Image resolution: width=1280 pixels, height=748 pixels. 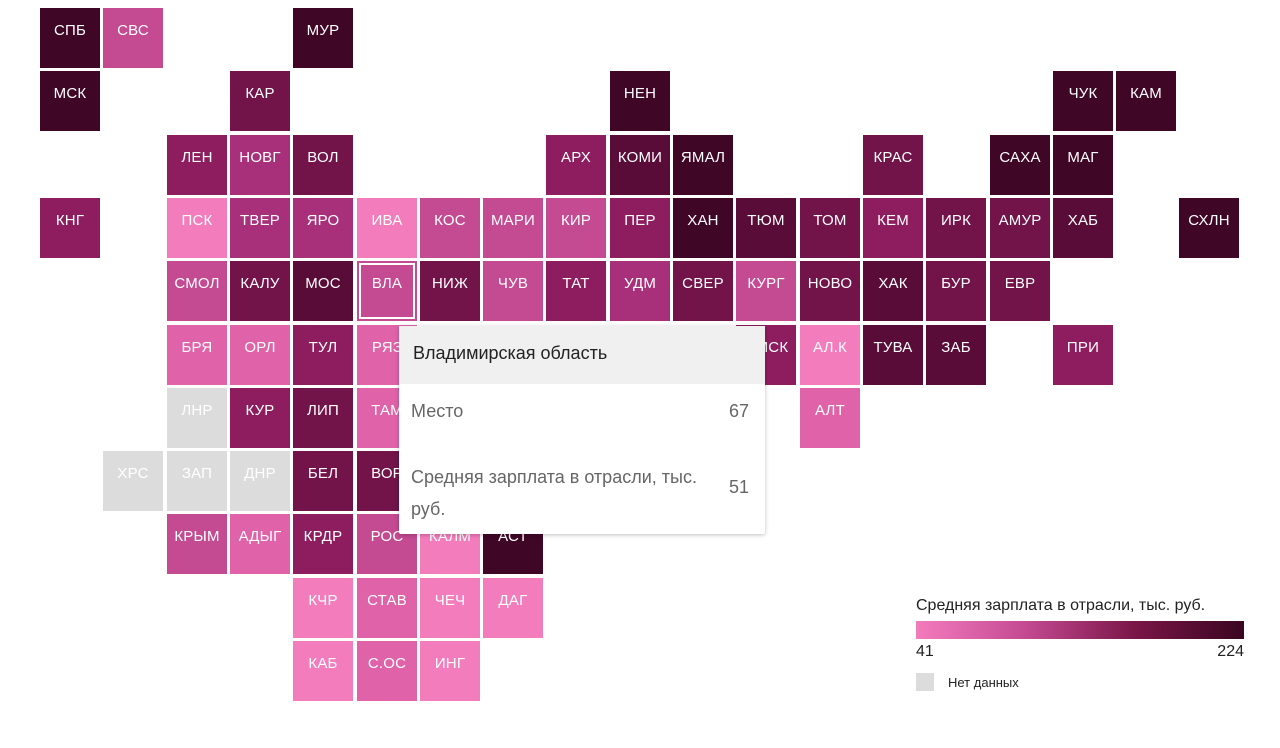 I want to click on region-tile: СПБ, so click(x=70, y=38).